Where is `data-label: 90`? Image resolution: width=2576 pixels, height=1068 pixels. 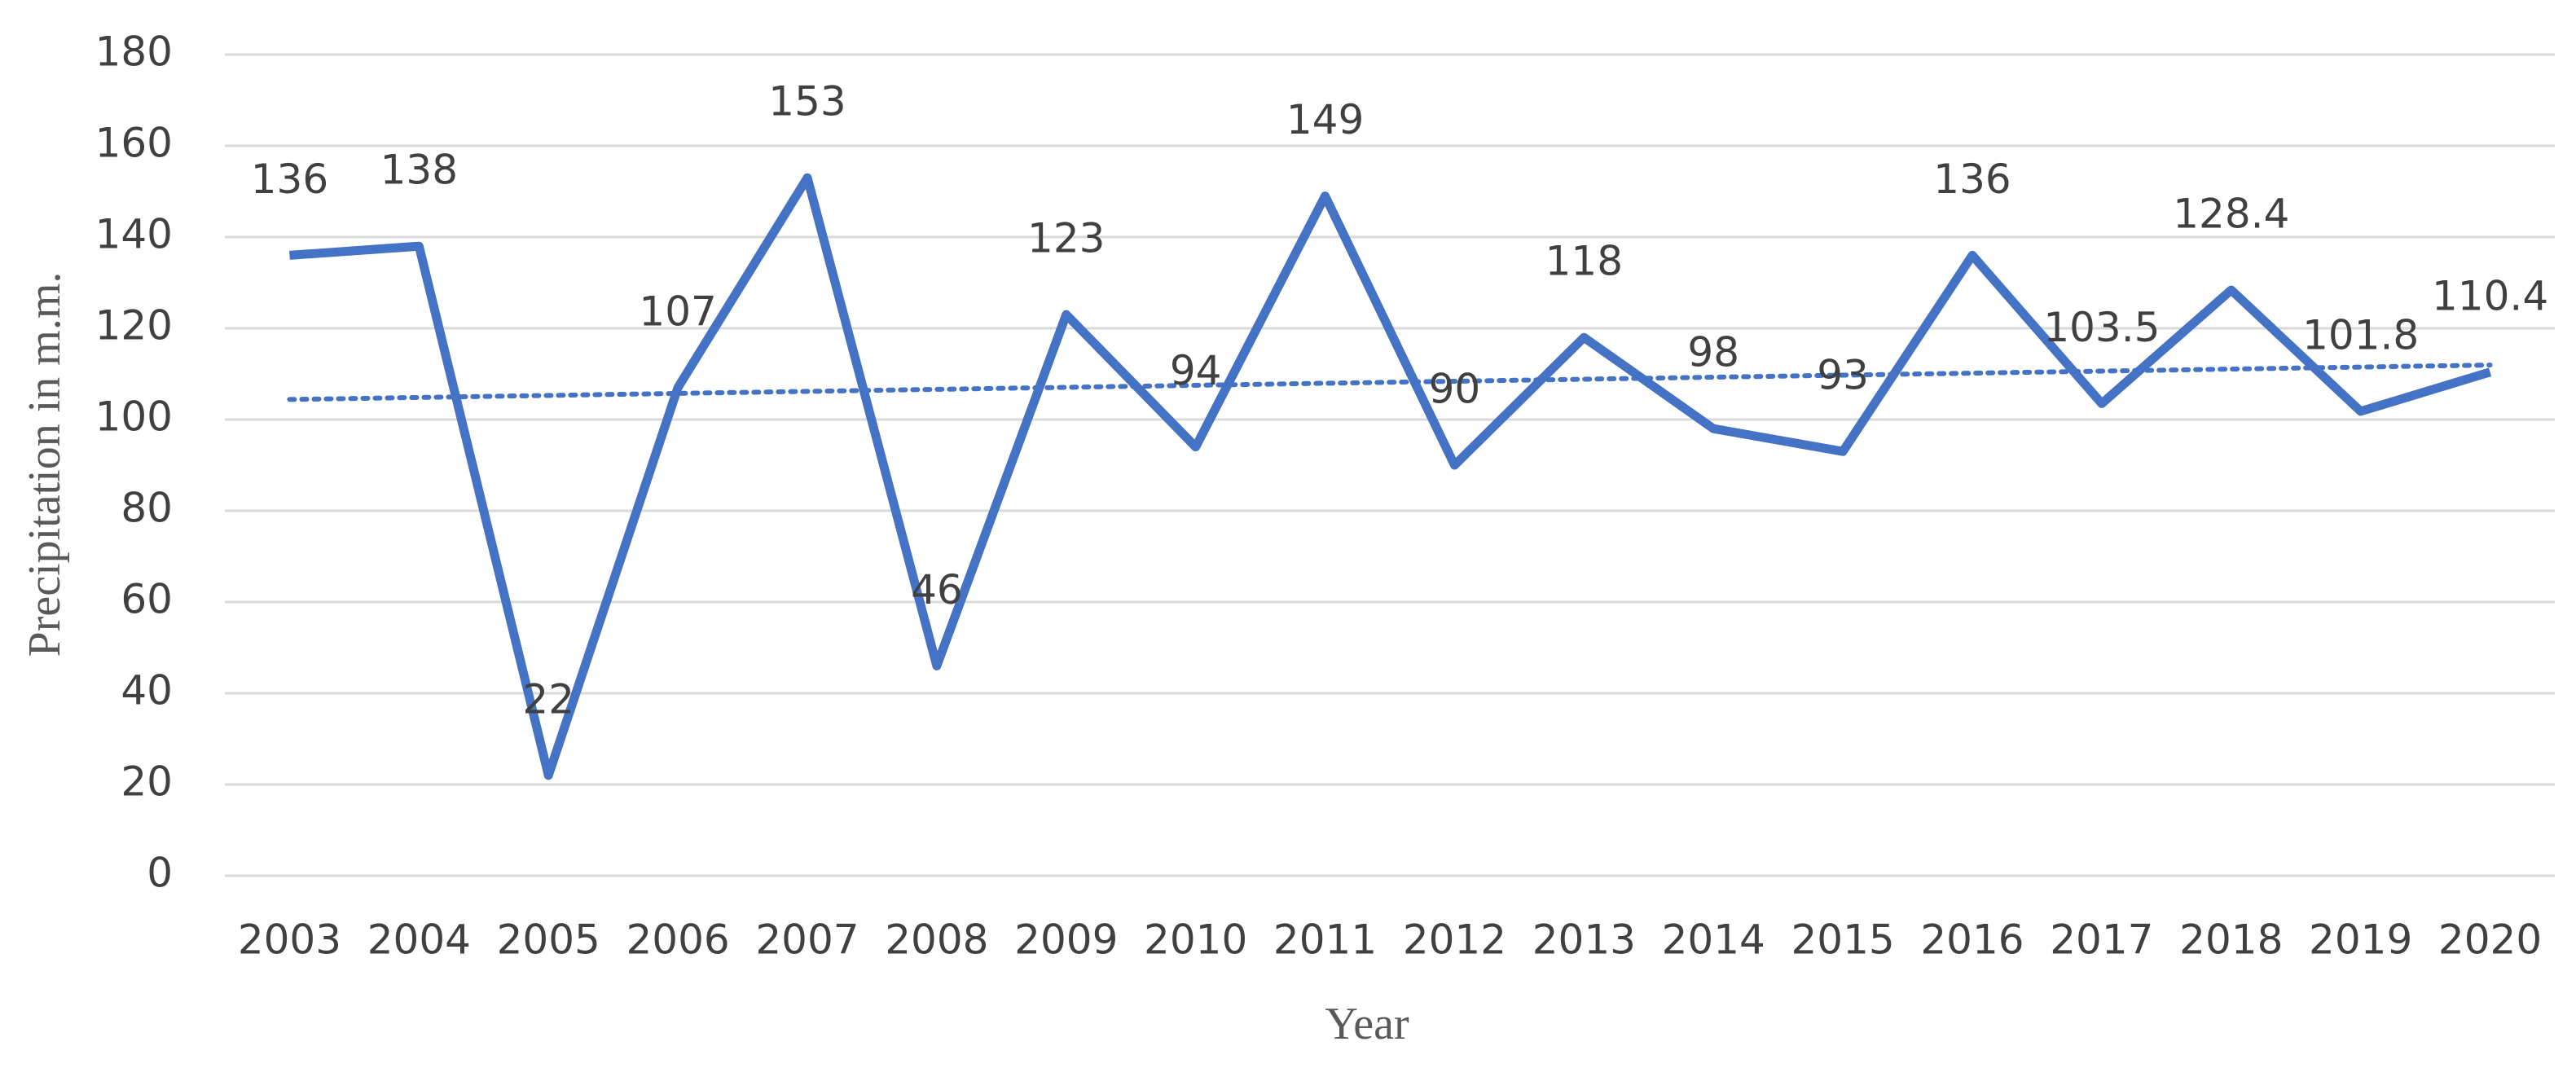 data-label: 90 is located at coordinates (1455, 389).